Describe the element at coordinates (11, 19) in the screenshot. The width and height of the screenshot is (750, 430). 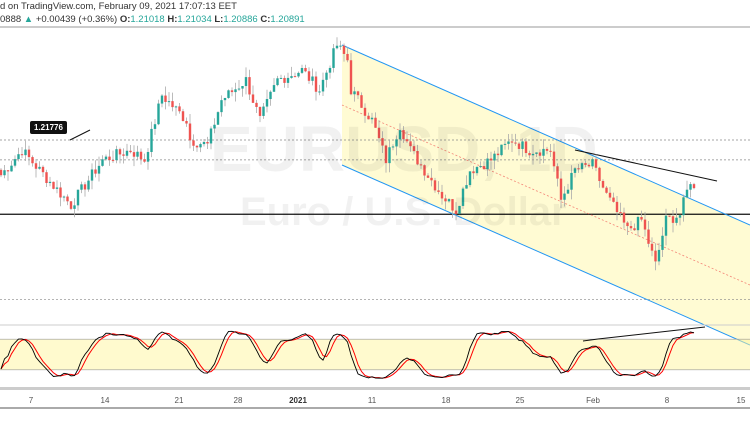
I see `last-price: 0888` at that location.